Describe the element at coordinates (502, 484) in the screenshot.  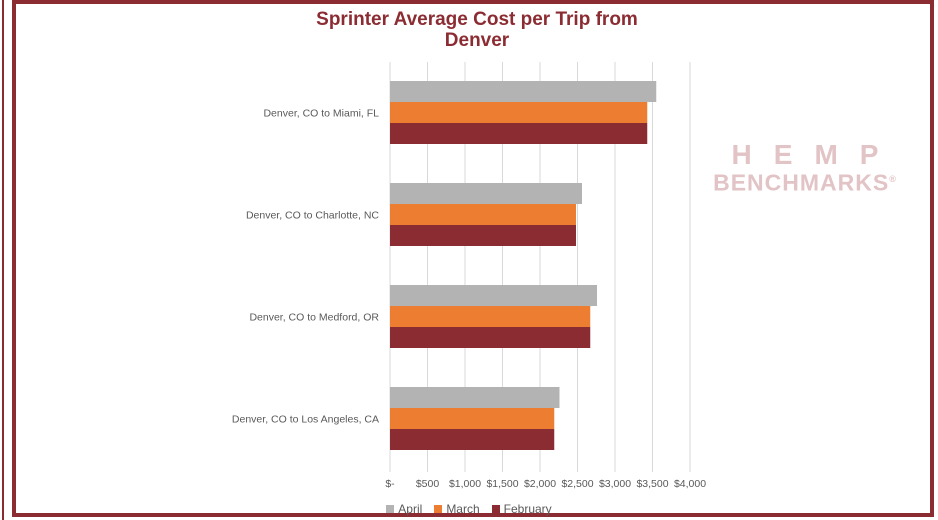
I see `x-tick-label: $1,500` at that location.